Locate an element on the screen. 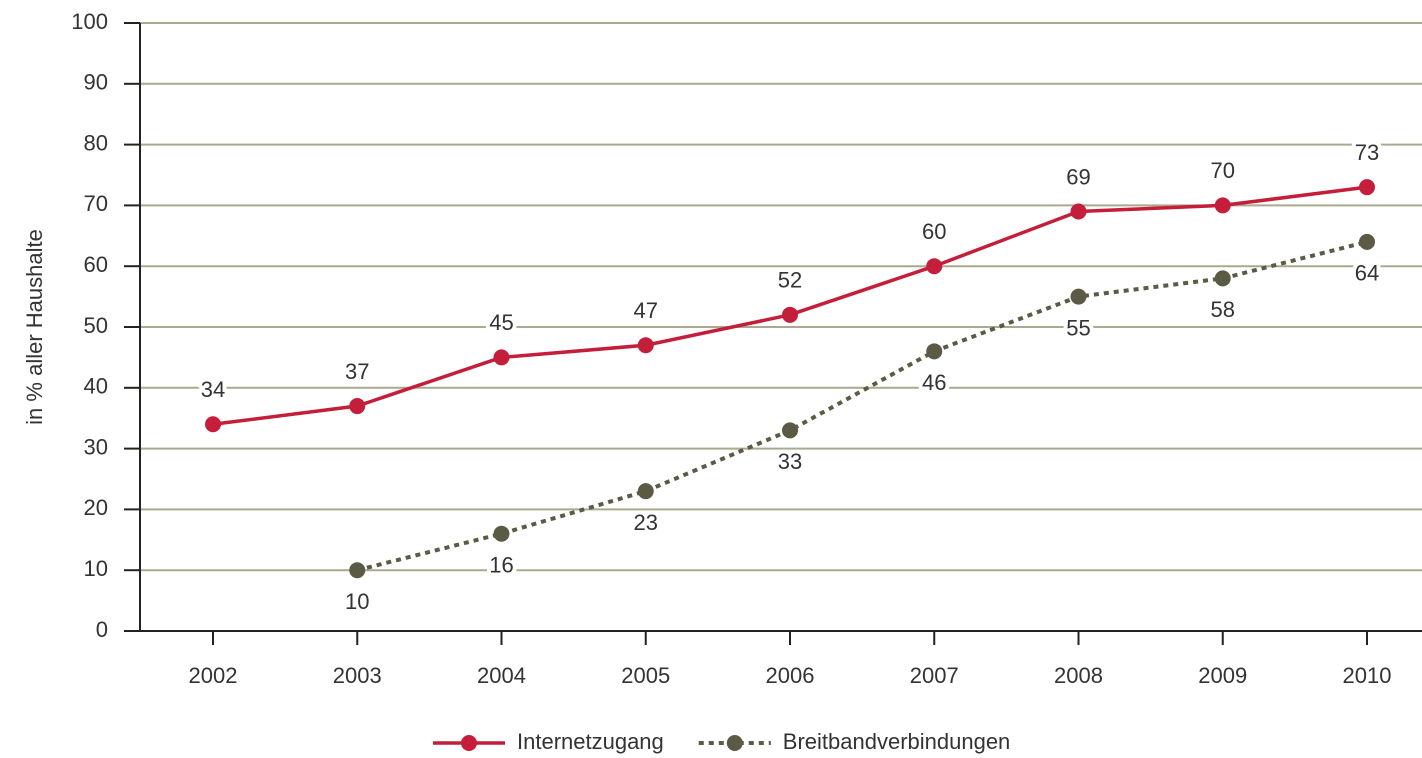 This screenshot has height=758, width=1422. data-label: 34 is located at coordinates (213, 389).